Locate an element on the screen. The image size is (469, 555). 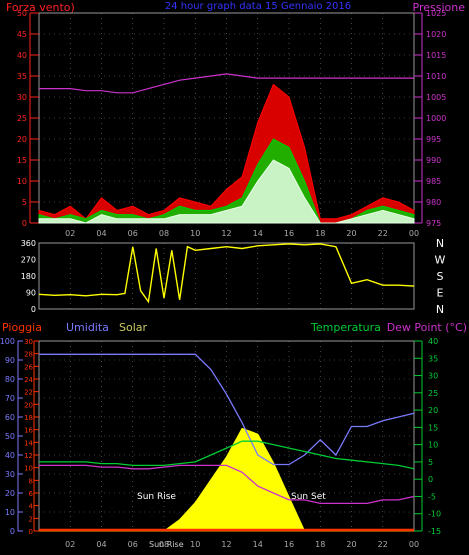
wind-tick-label: 5 is located at coordinates (24, 202).